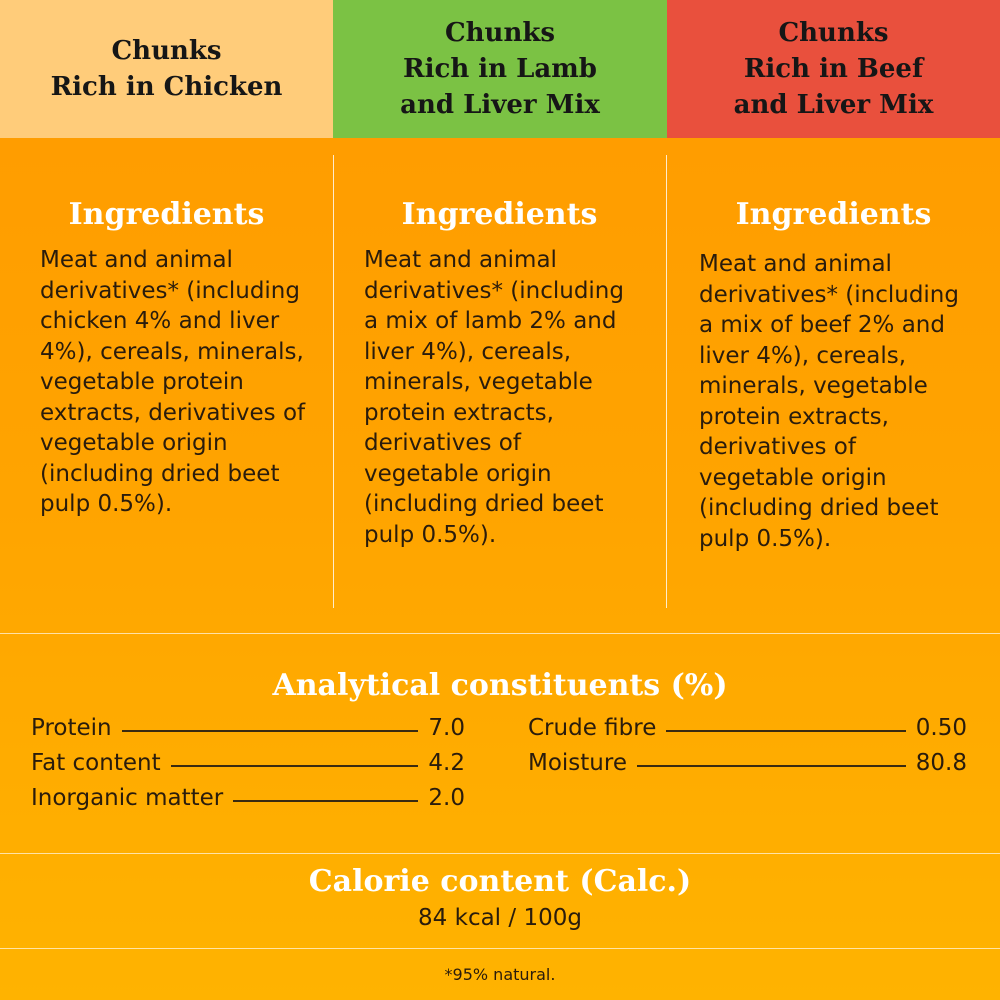  I want to click on analytical-title: Analytical constituents (%), so click(500, 685).